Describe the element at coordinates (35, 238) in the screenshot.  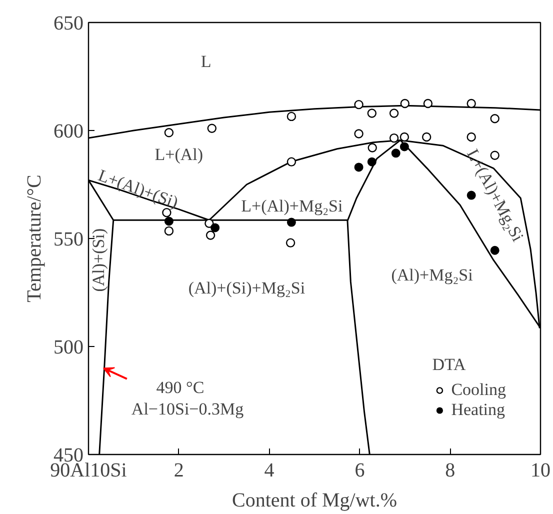
I see `y-axis-title: Temperature/°C` at that location.